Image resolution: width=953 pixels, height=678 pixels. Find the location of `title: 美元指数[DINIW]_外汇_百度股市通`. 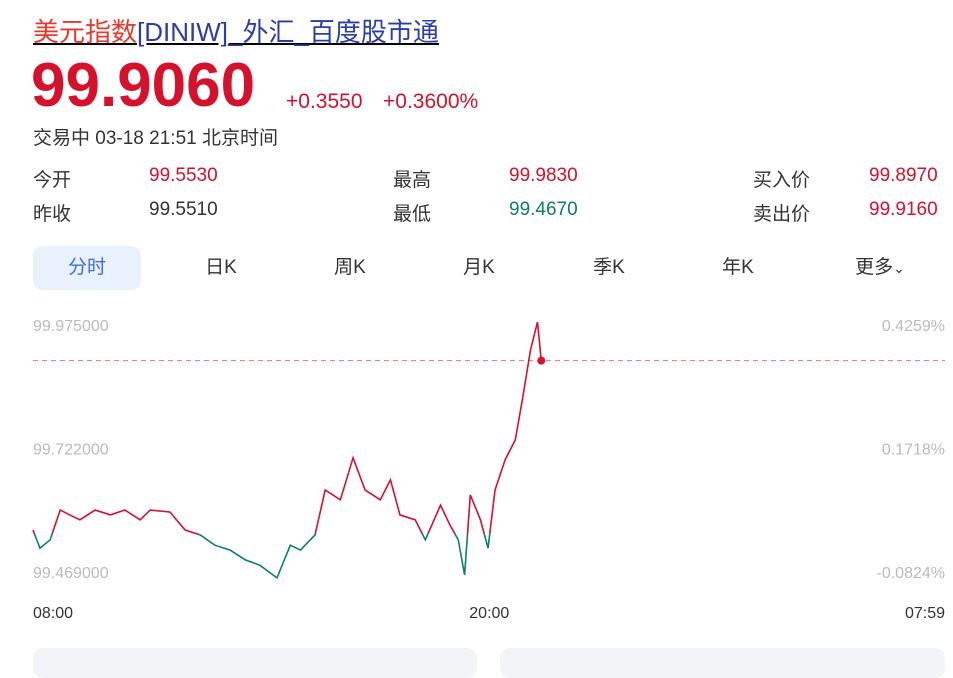

title: 美元指数[DINIW]_外汇_百度股市通 is located at coordinates (236, 30).